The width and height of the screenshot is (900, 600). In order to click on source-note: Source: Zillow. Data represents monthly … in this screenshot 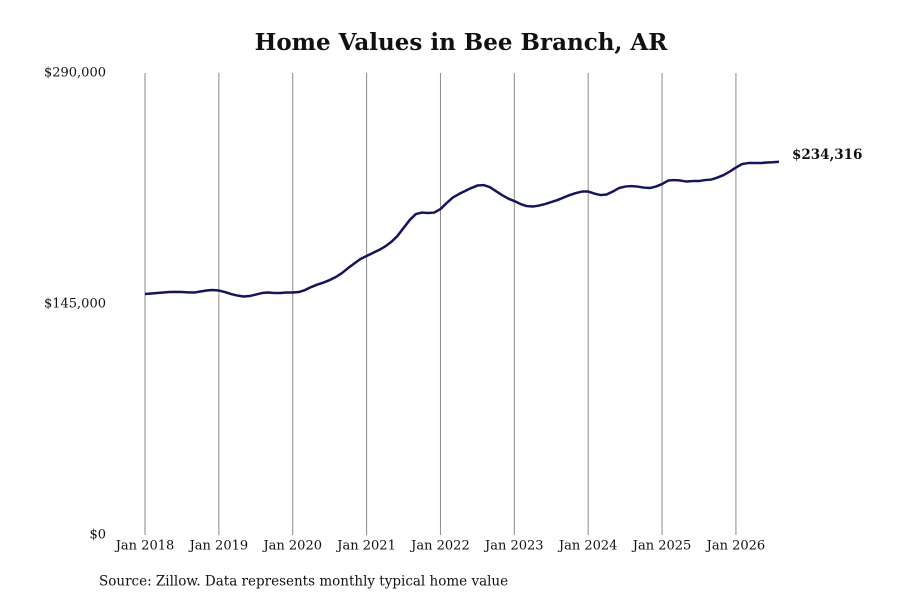, I will do `click(303, 582)`.